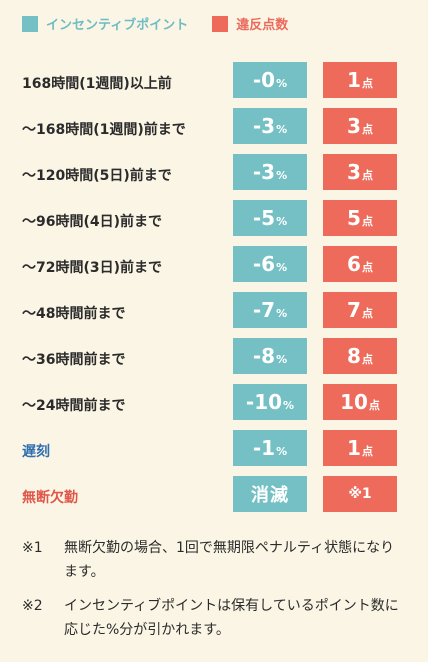  Describe the element at coordinates (264, 310) in the screenshot. I see `incentive-value: -7` at that location.